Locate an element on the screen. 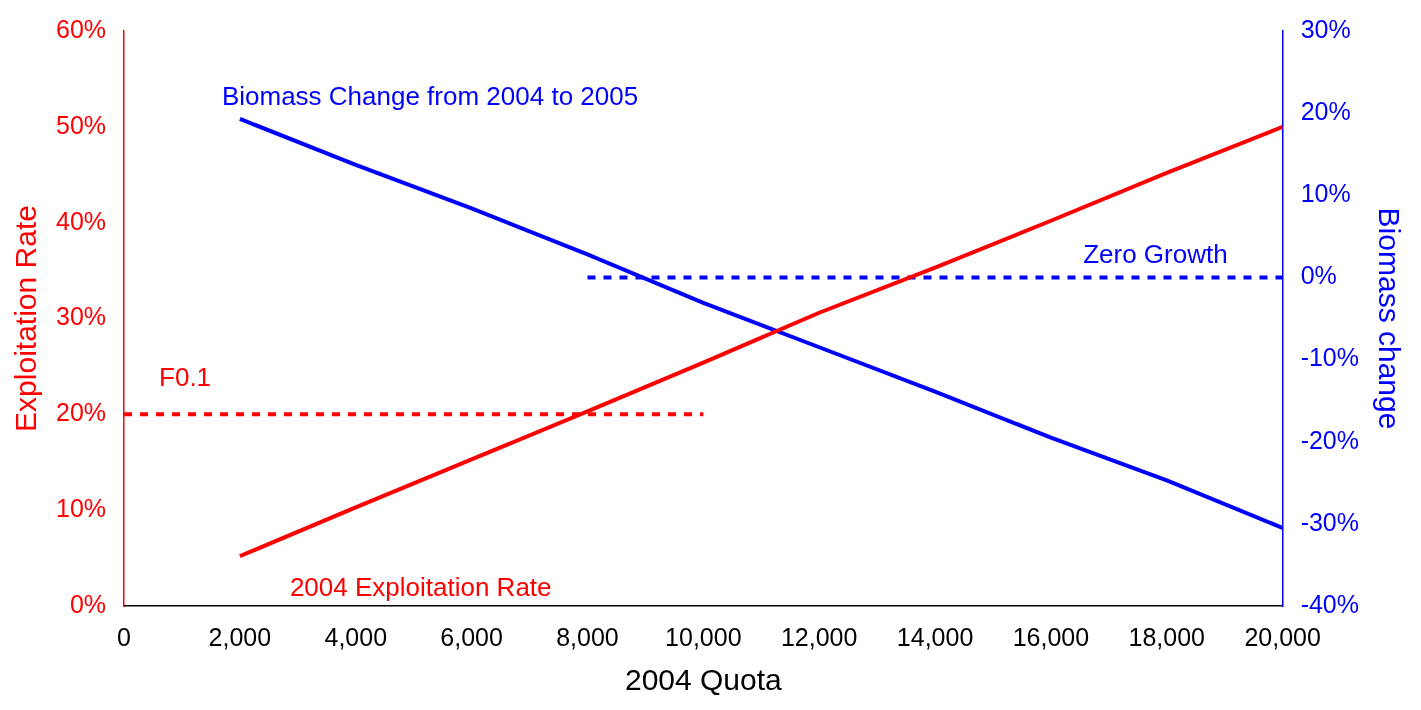  y-tick-label: 50% is located at coordinates (81, 124).